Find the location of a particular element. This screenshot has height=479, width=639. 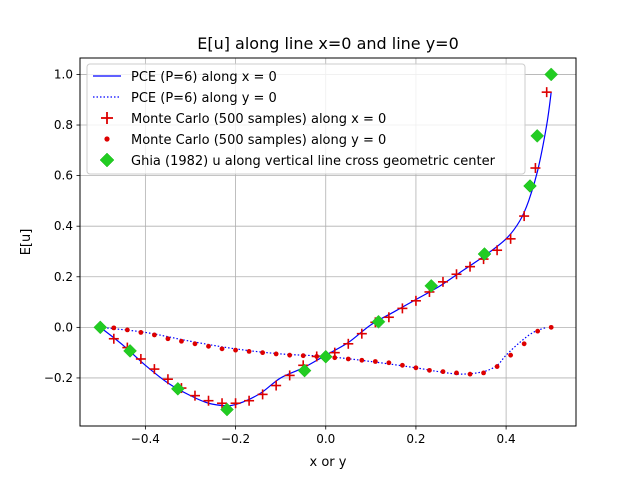

legend-label-mc-x: Monte Carlo (500 samples) along x = 0 is located at coordinates (258, 119).